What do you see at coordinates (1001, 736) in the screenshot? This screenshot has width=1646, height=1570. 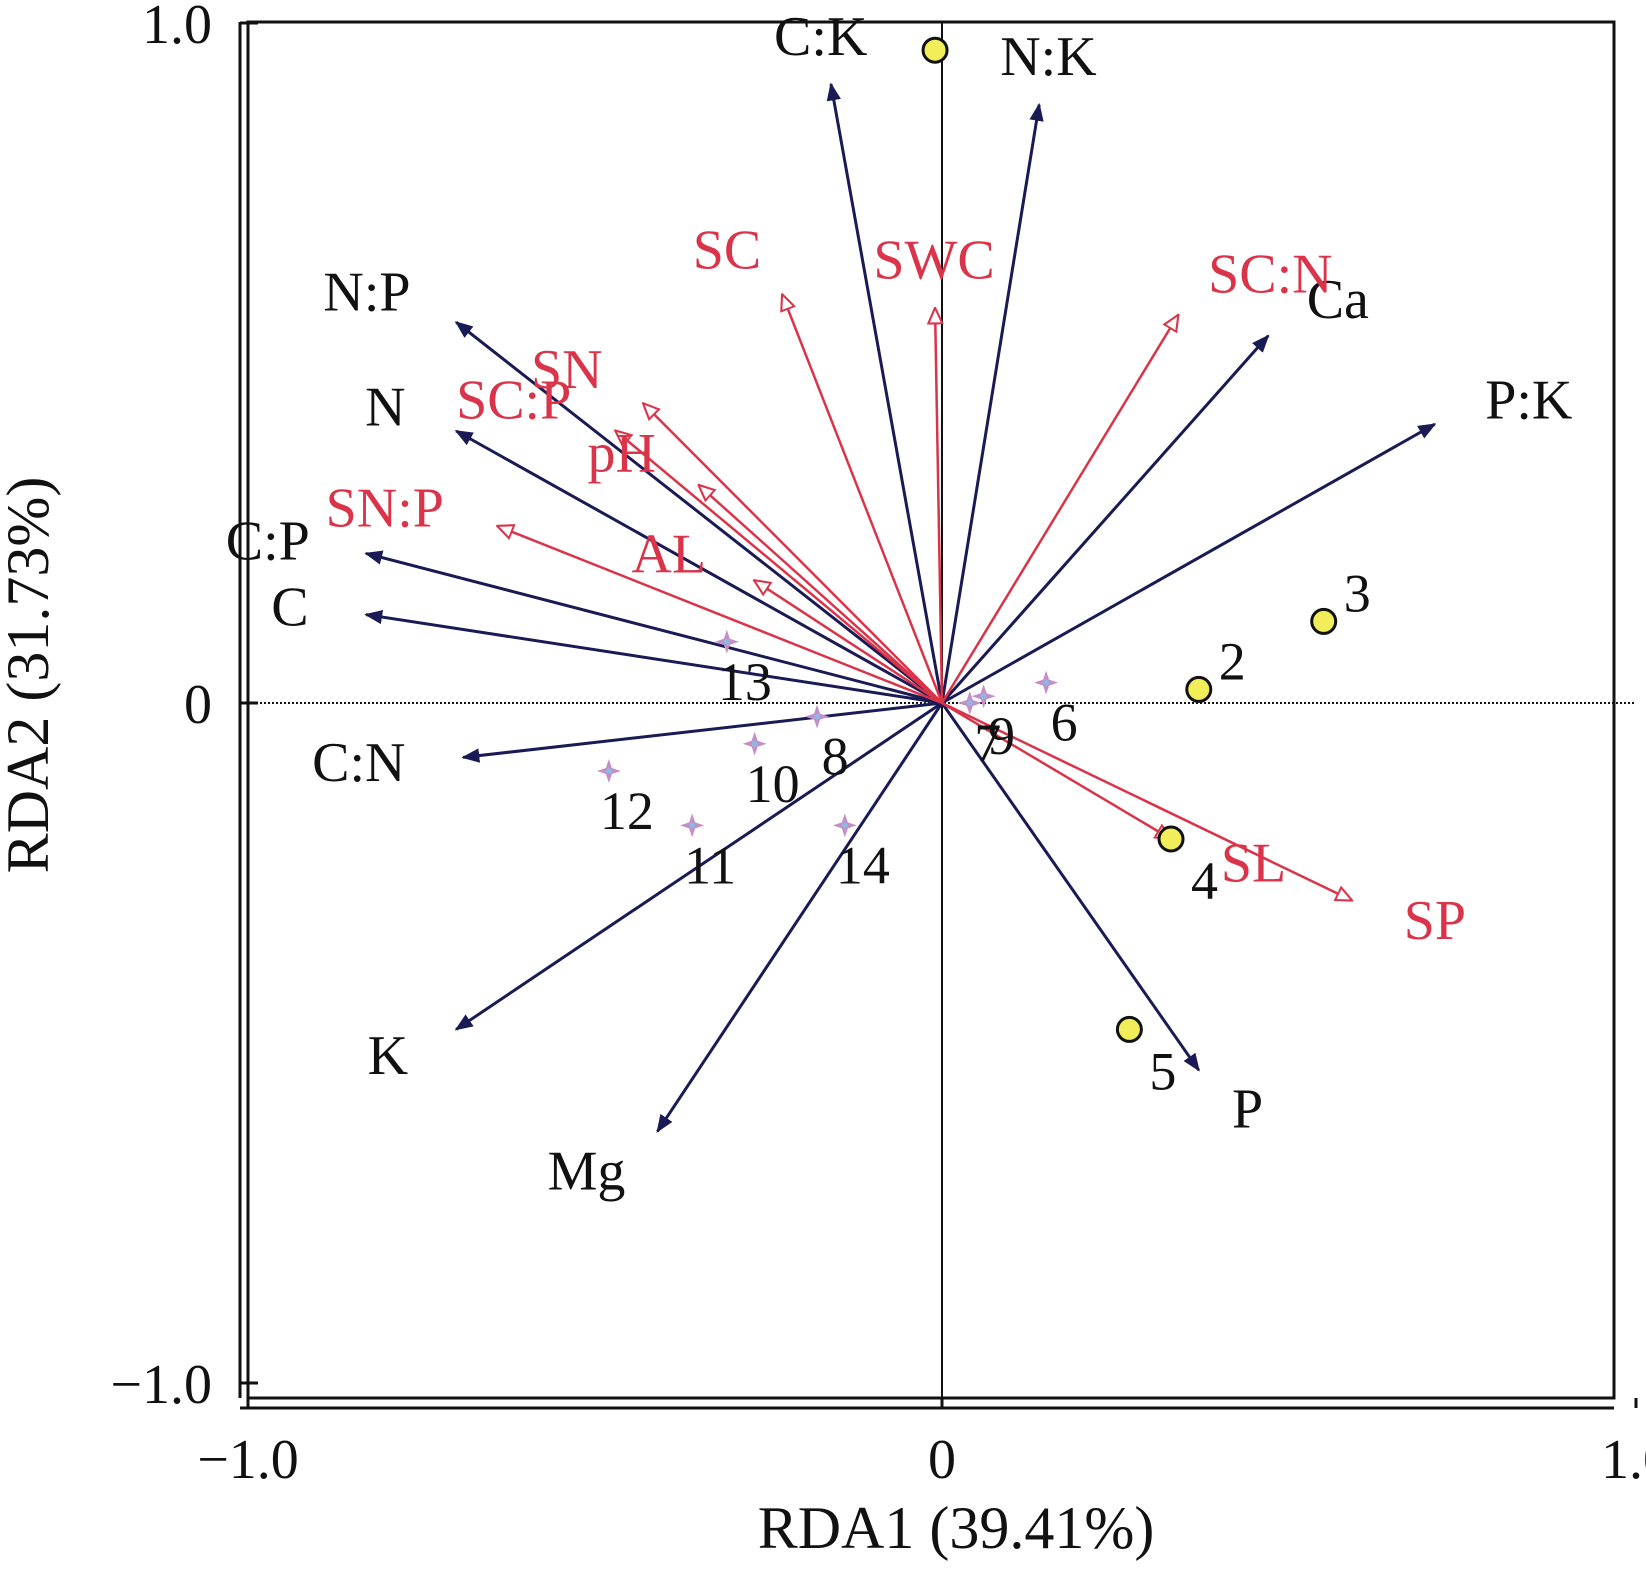 I see `site-label-9: 9` at bounding box center [1001, 736].